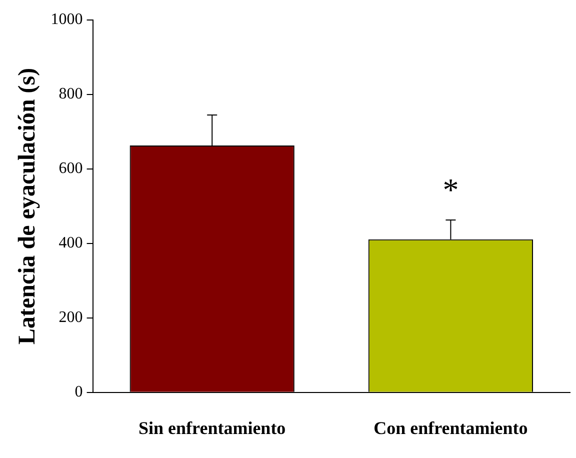 The width and height of the screenshot is (576, 458). I want to click on x-tick-label: Con enfrentamiento, so click(451, 428).